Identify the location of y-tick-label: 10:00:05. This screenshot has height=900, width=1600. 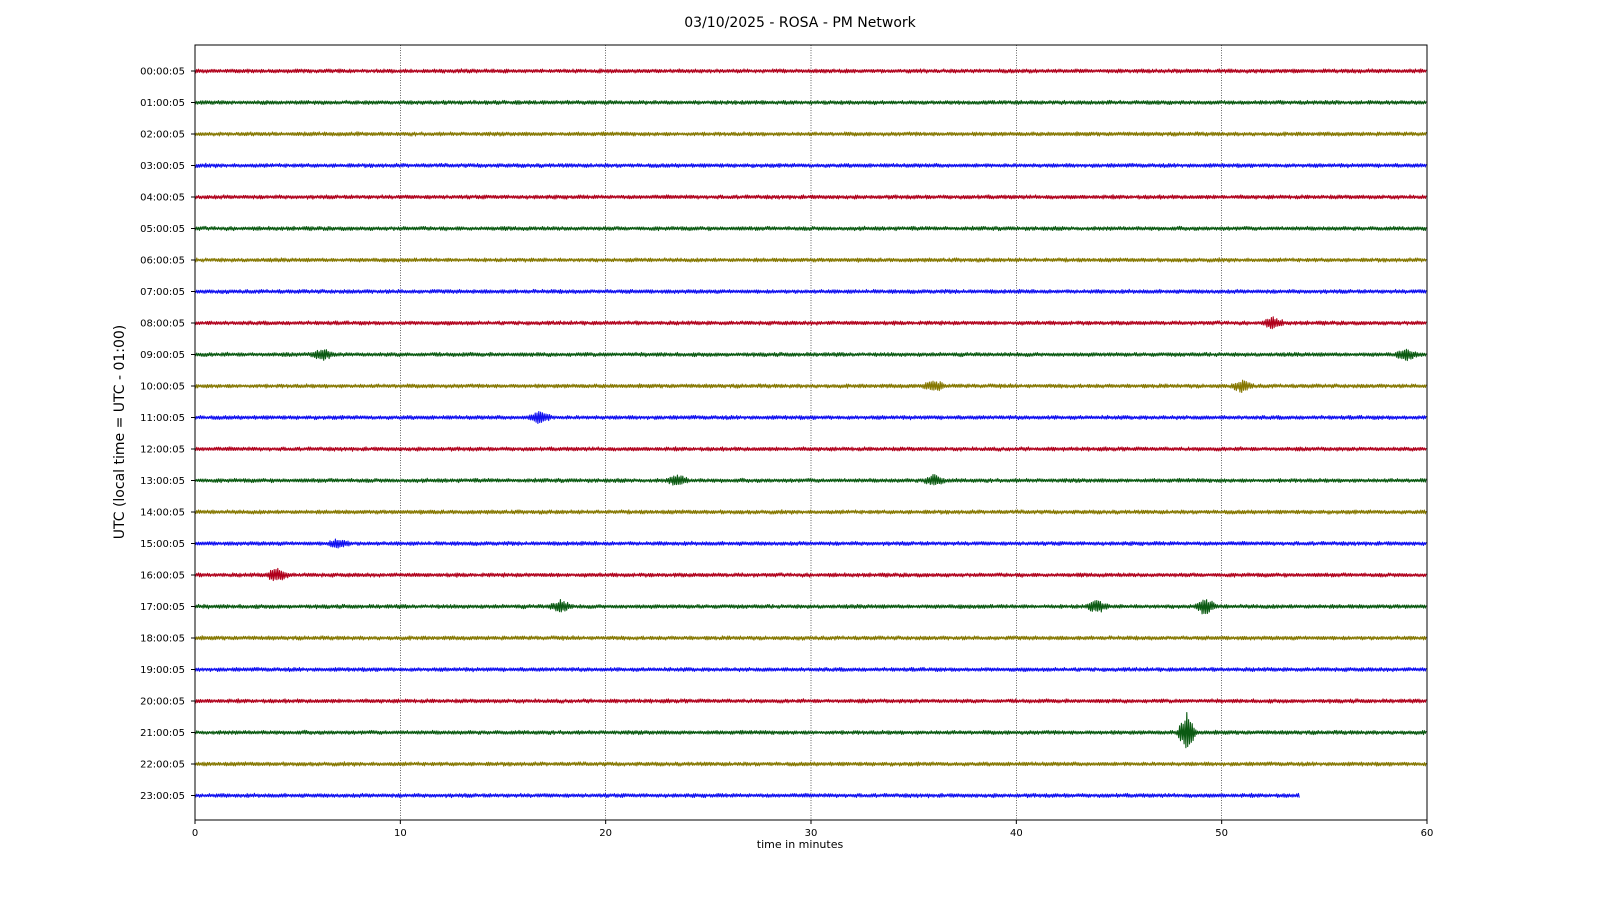
(162, 387).